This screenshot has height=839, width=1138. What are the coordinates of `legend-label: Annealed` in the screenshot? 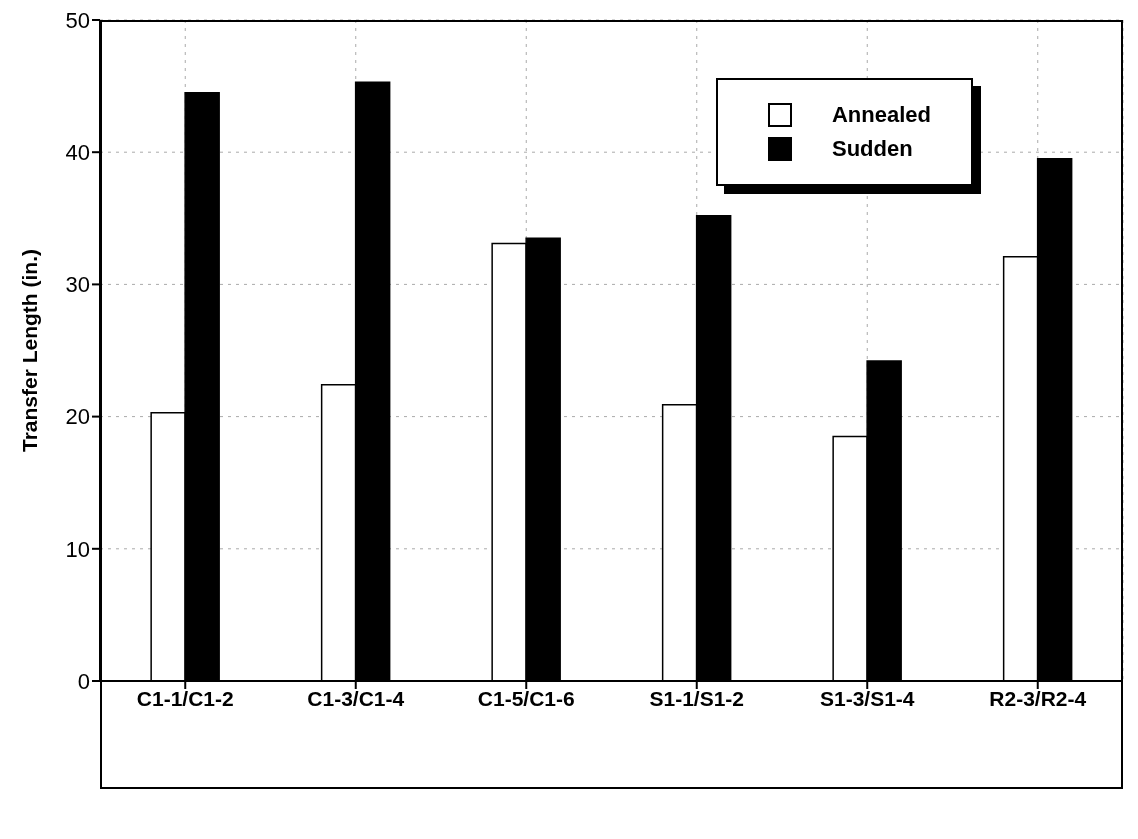 It's located at (881, 115).